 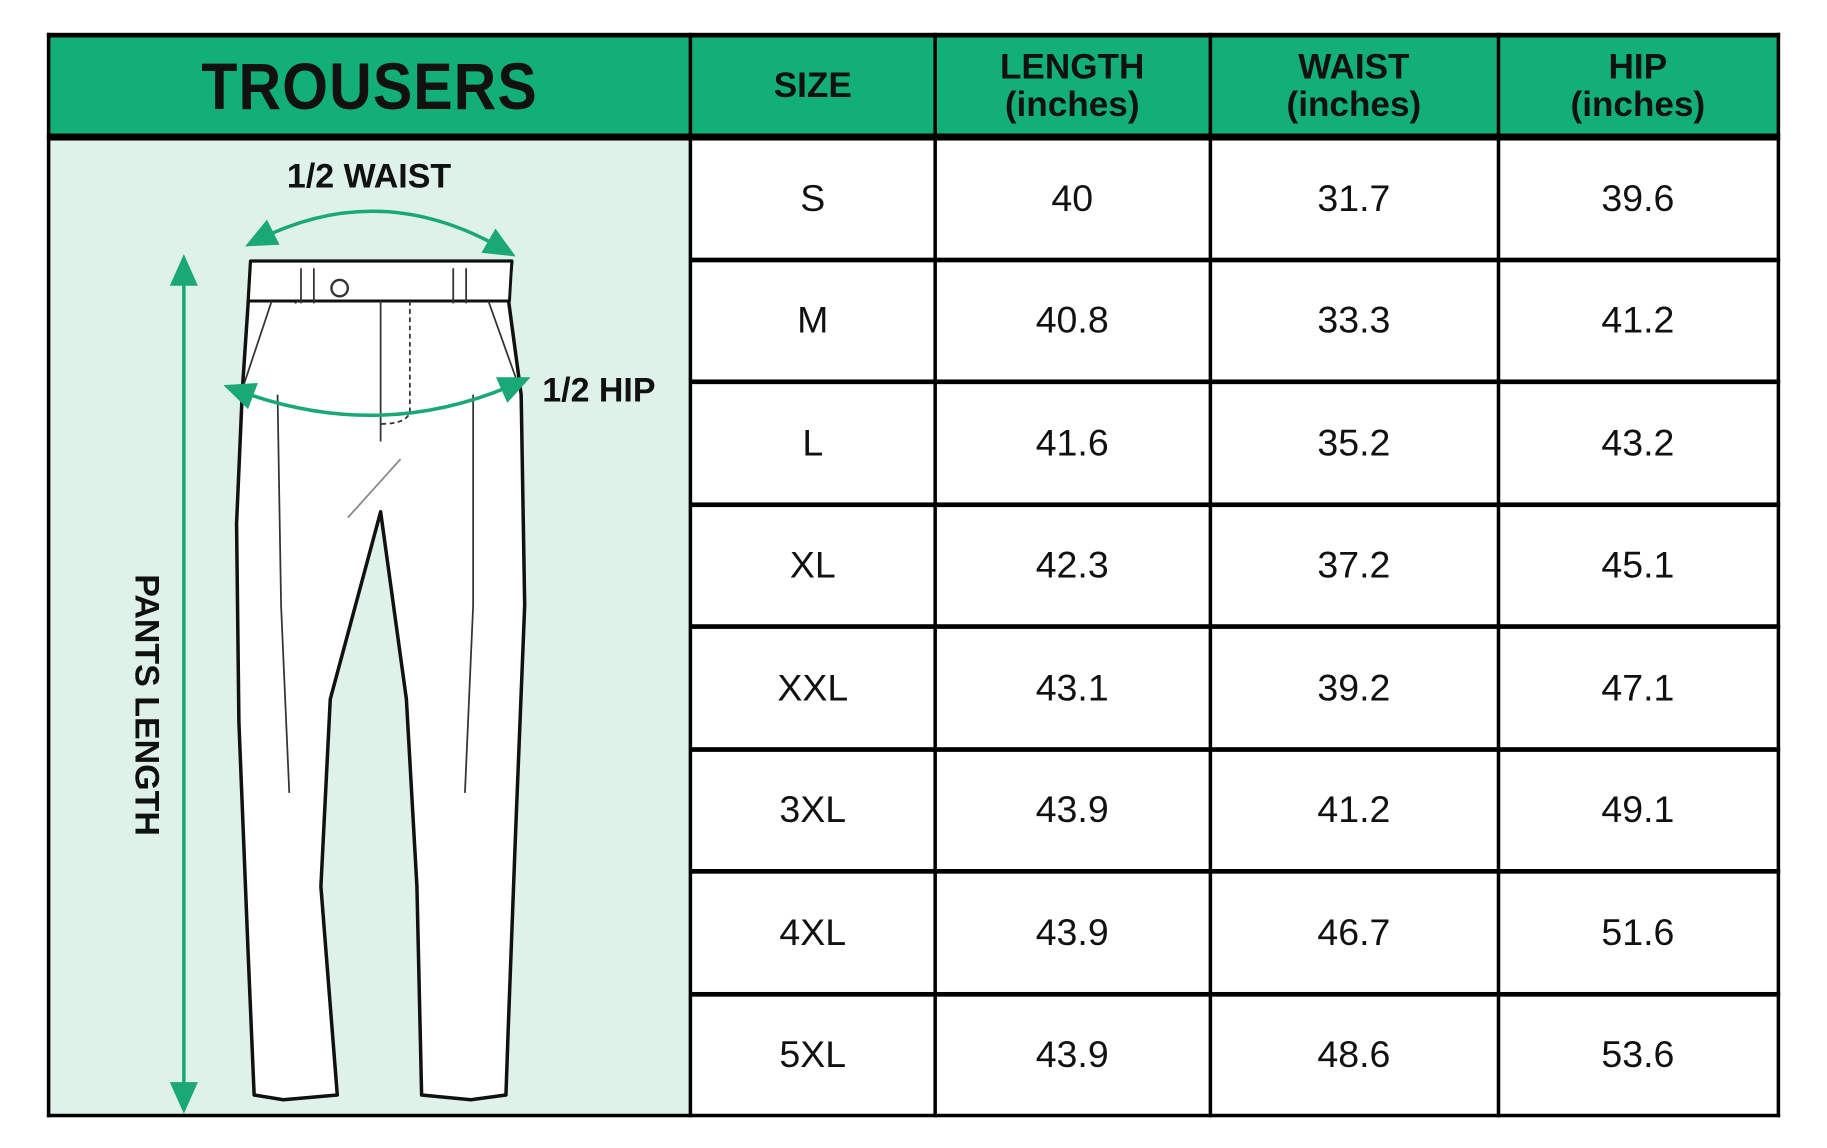 I want to click on column-header-length: LENGTH (inches), so click(x=1072, y=86).